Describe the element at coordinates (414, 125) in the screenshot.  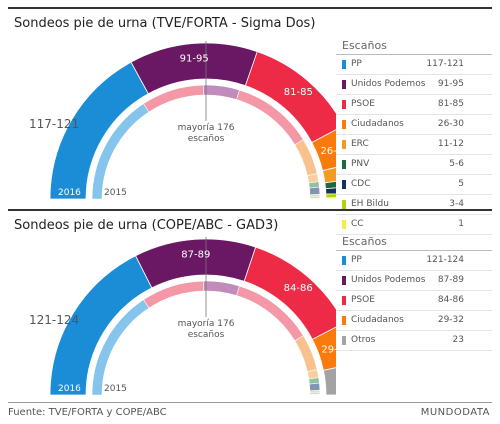
I see `legend-item-ciudadanos: Ciudadanos 26-30` at that location.